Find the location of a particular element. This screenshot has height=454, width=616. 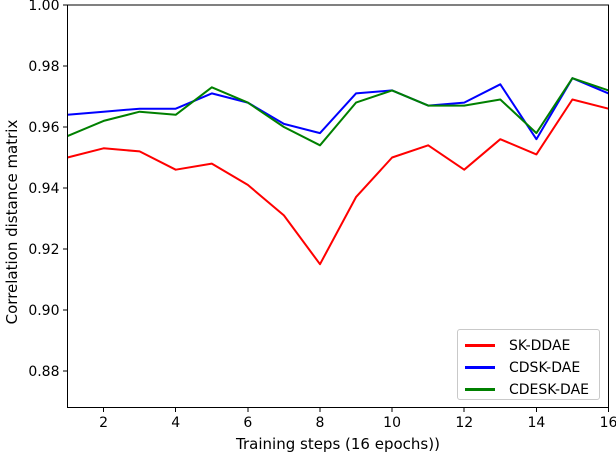

x-tick-label: 2 is located at coordinates (103, 423).